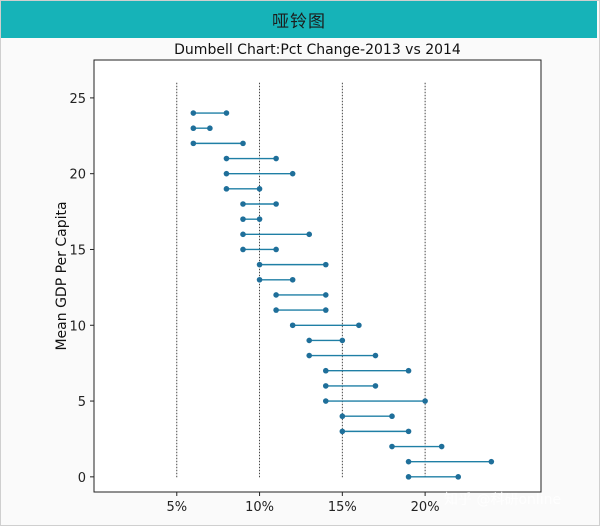 This screenshot has height=526, width=600. Describe the element at coordinates (502, 499) in the screenshot. I see `watermark-text: 知乎 @科研online` at that location.